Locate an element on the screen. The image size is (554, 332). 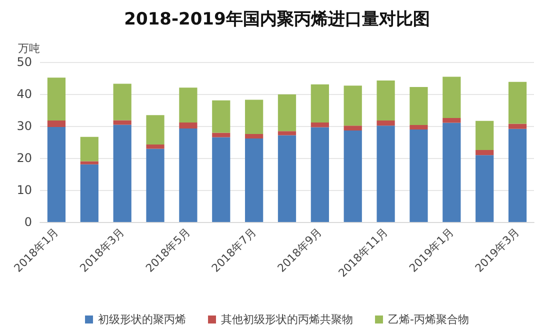
y-tick-label: 50 is located at coordinates (24, 62).